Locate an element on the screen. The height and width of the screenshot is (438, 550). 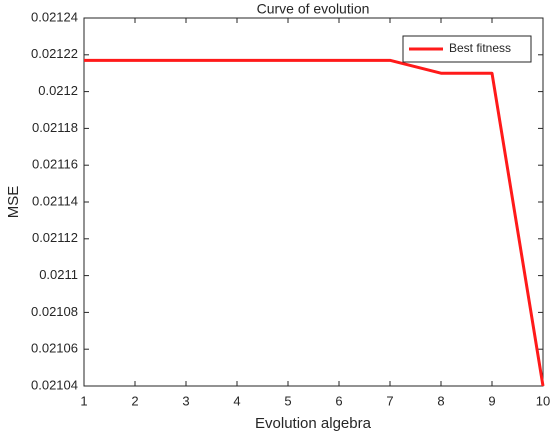
y-tick-label: 0.0212 is located at coordinates (58, 90).